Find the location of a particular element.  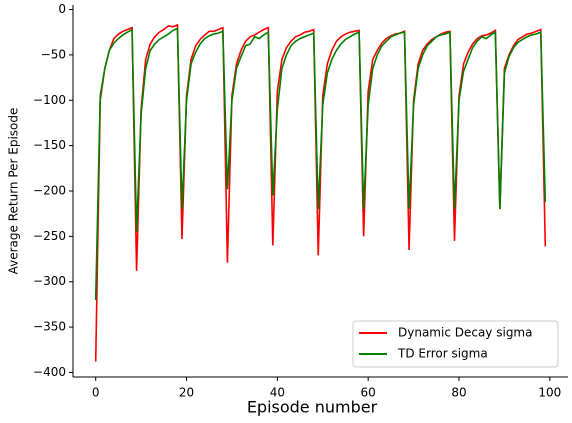

x-tick-label: 0 is located at coordinates (96, 393).